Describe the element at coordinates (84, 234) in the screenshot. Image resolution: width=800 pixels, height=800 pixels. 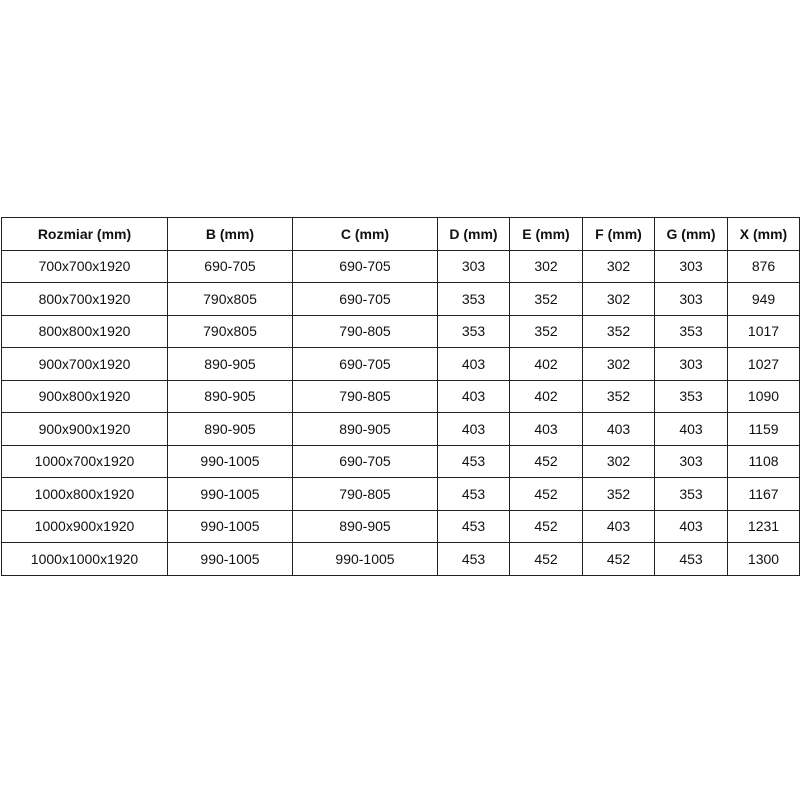
I see `column-header: Rozmiar (mm)` at that location.